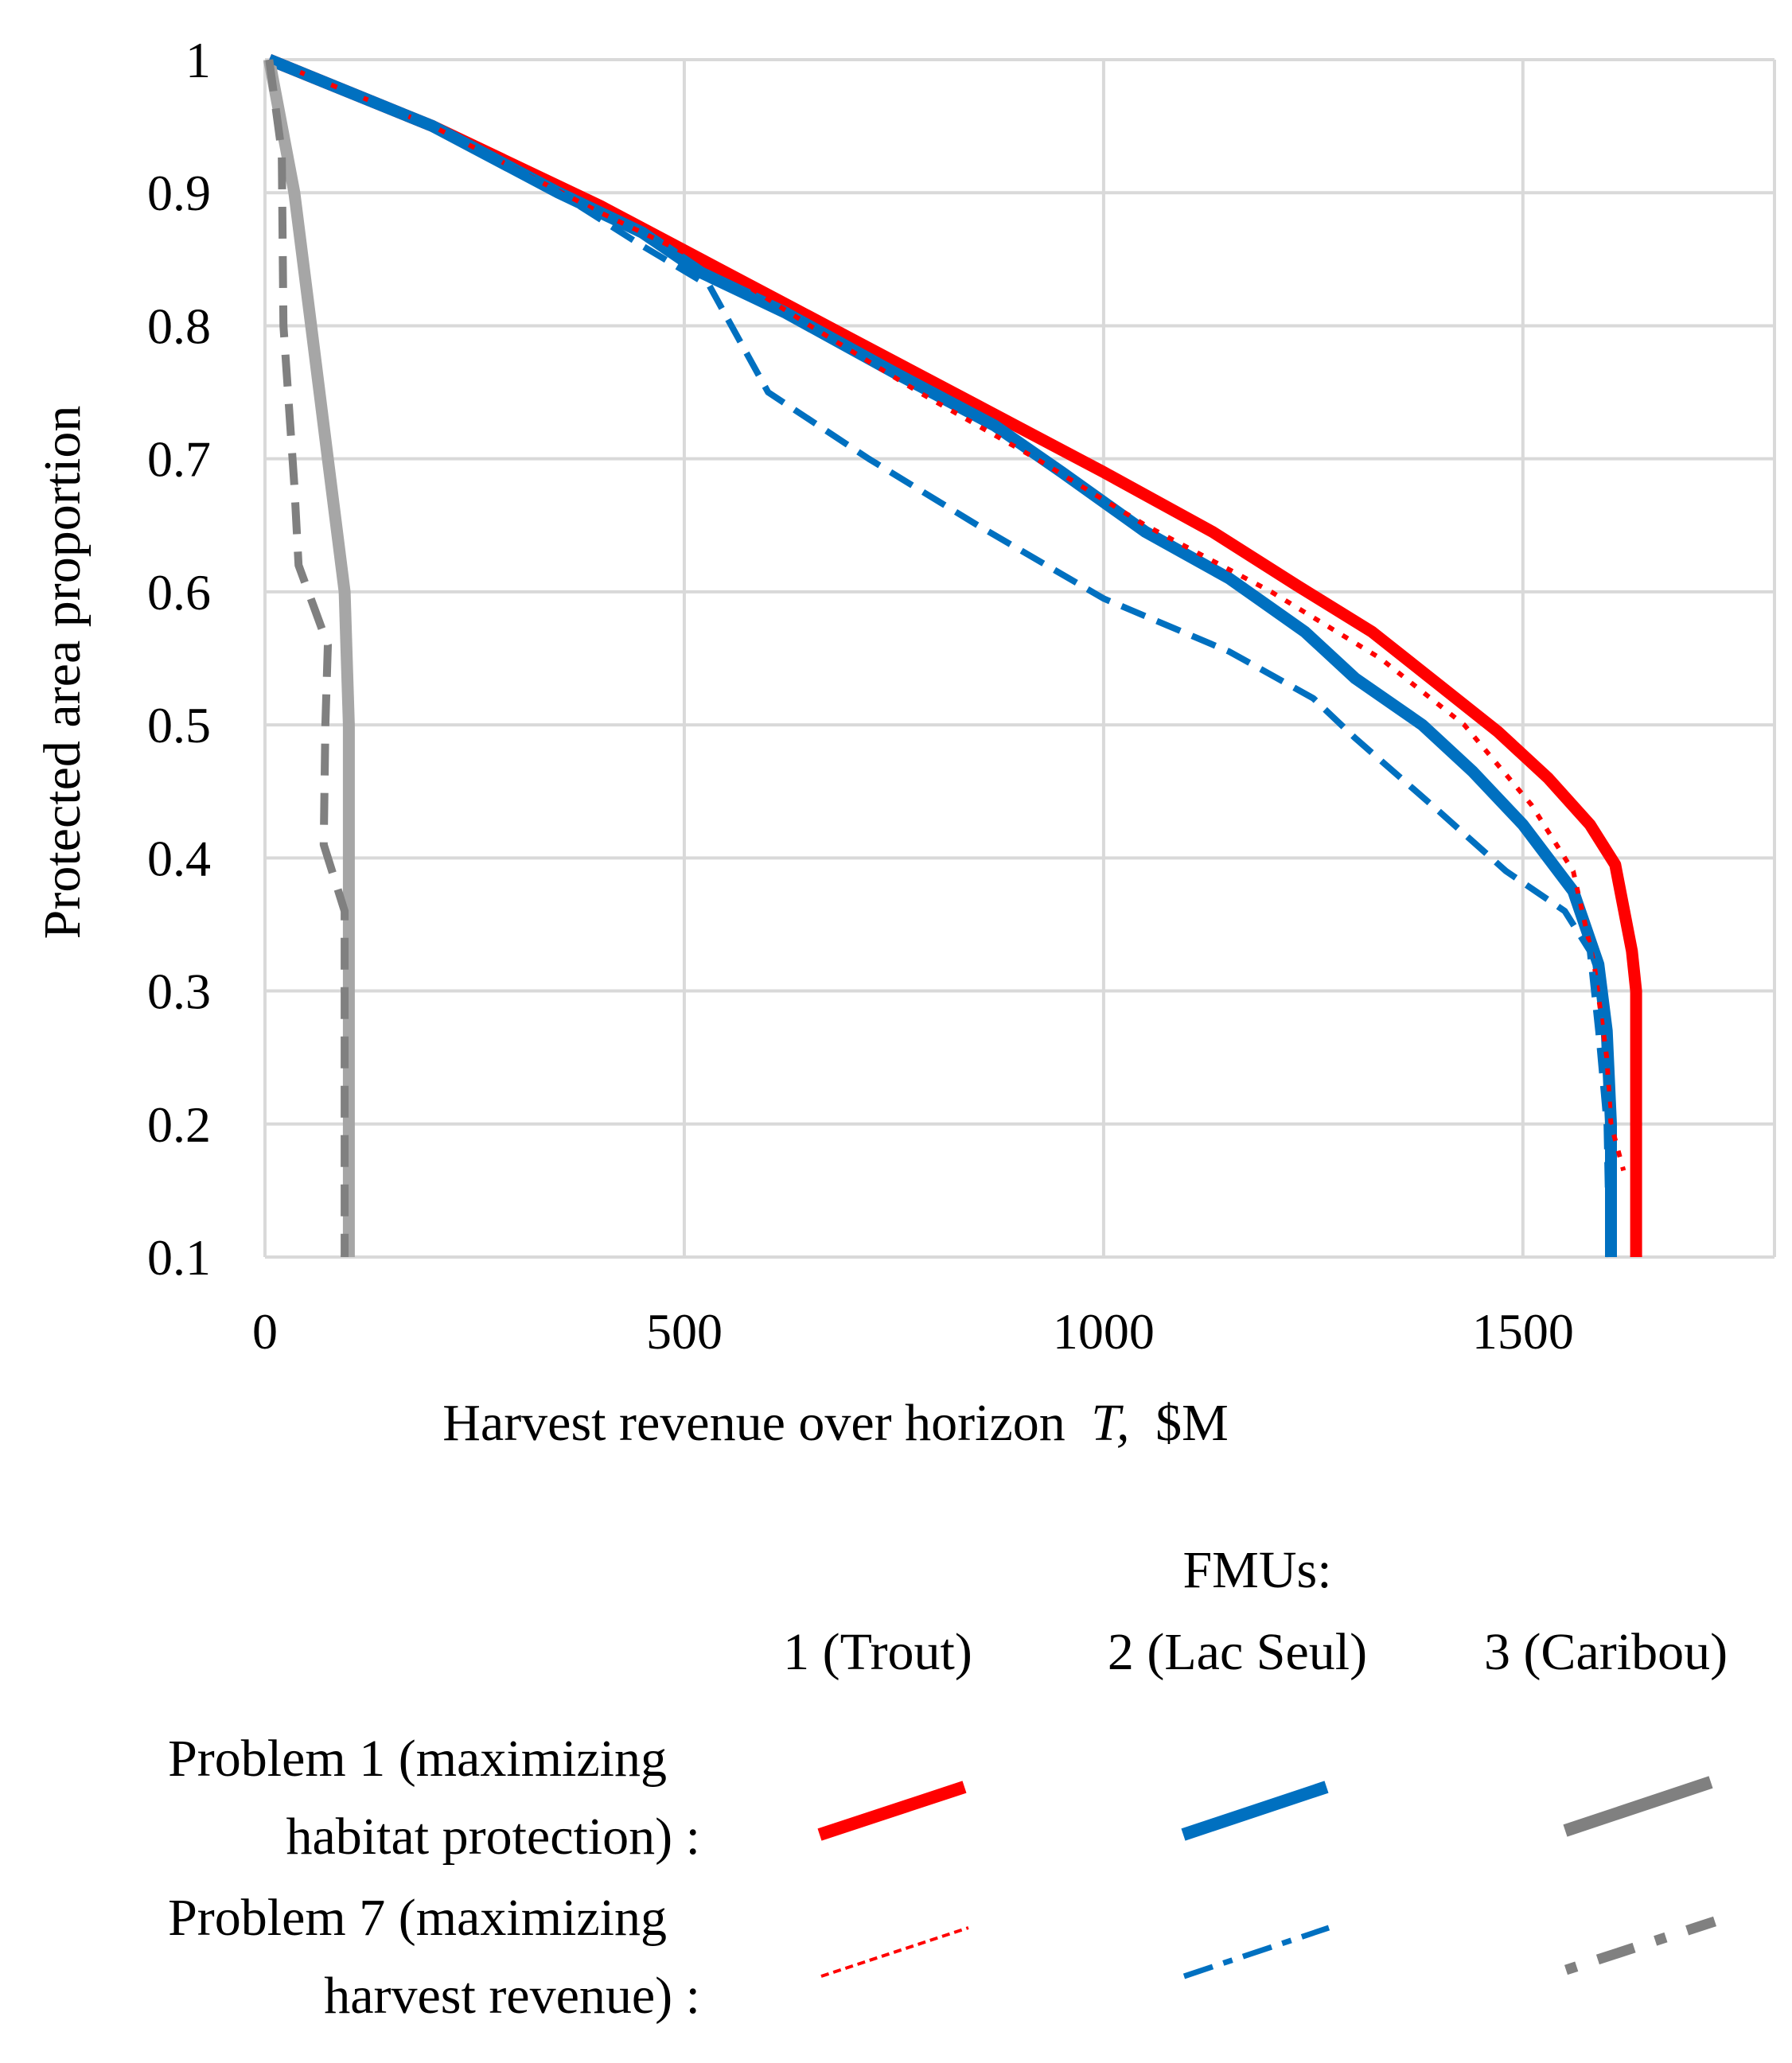 The height and width of the screenshot is (2063, 1792). What do you see at coordinates (62, 673) in the screenshot?
I see `y-axis-label: Protected area proportion` at bounding box center [62, 673].